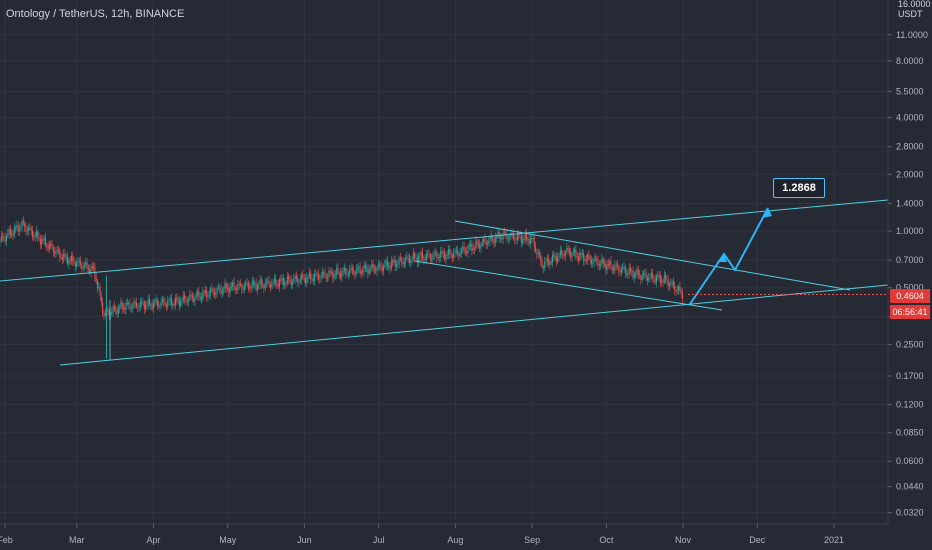 This screenshot has height=550, width=932. What do you see at coordinates (910, 461) in the screenshot?
I see `price-tick-label: 0.0600` at bounding box center [910, 461].